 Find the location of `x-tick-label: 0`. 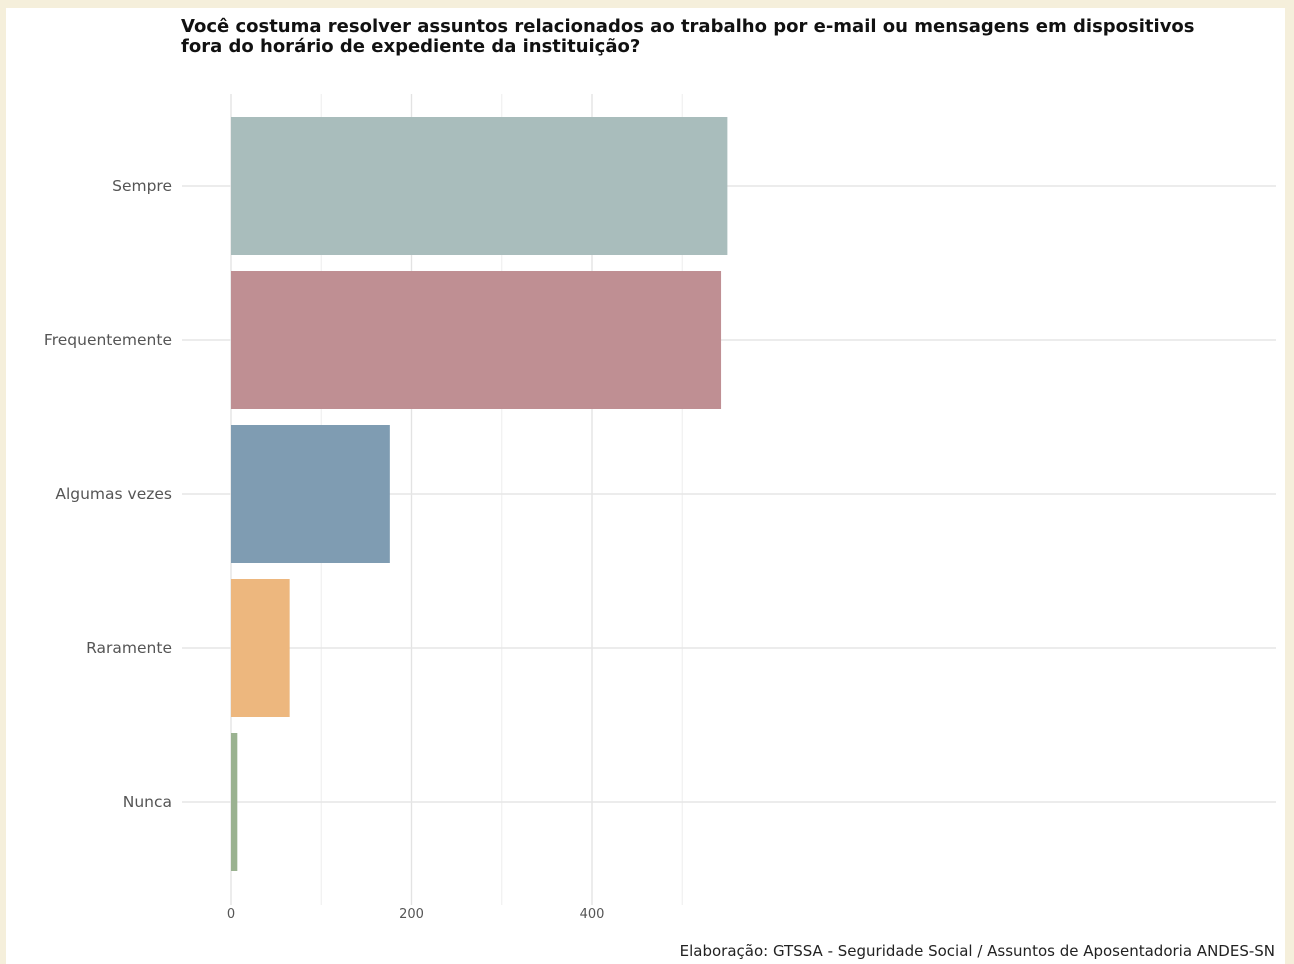

x-tick-label: 0 is located at coordinates (231, 914).